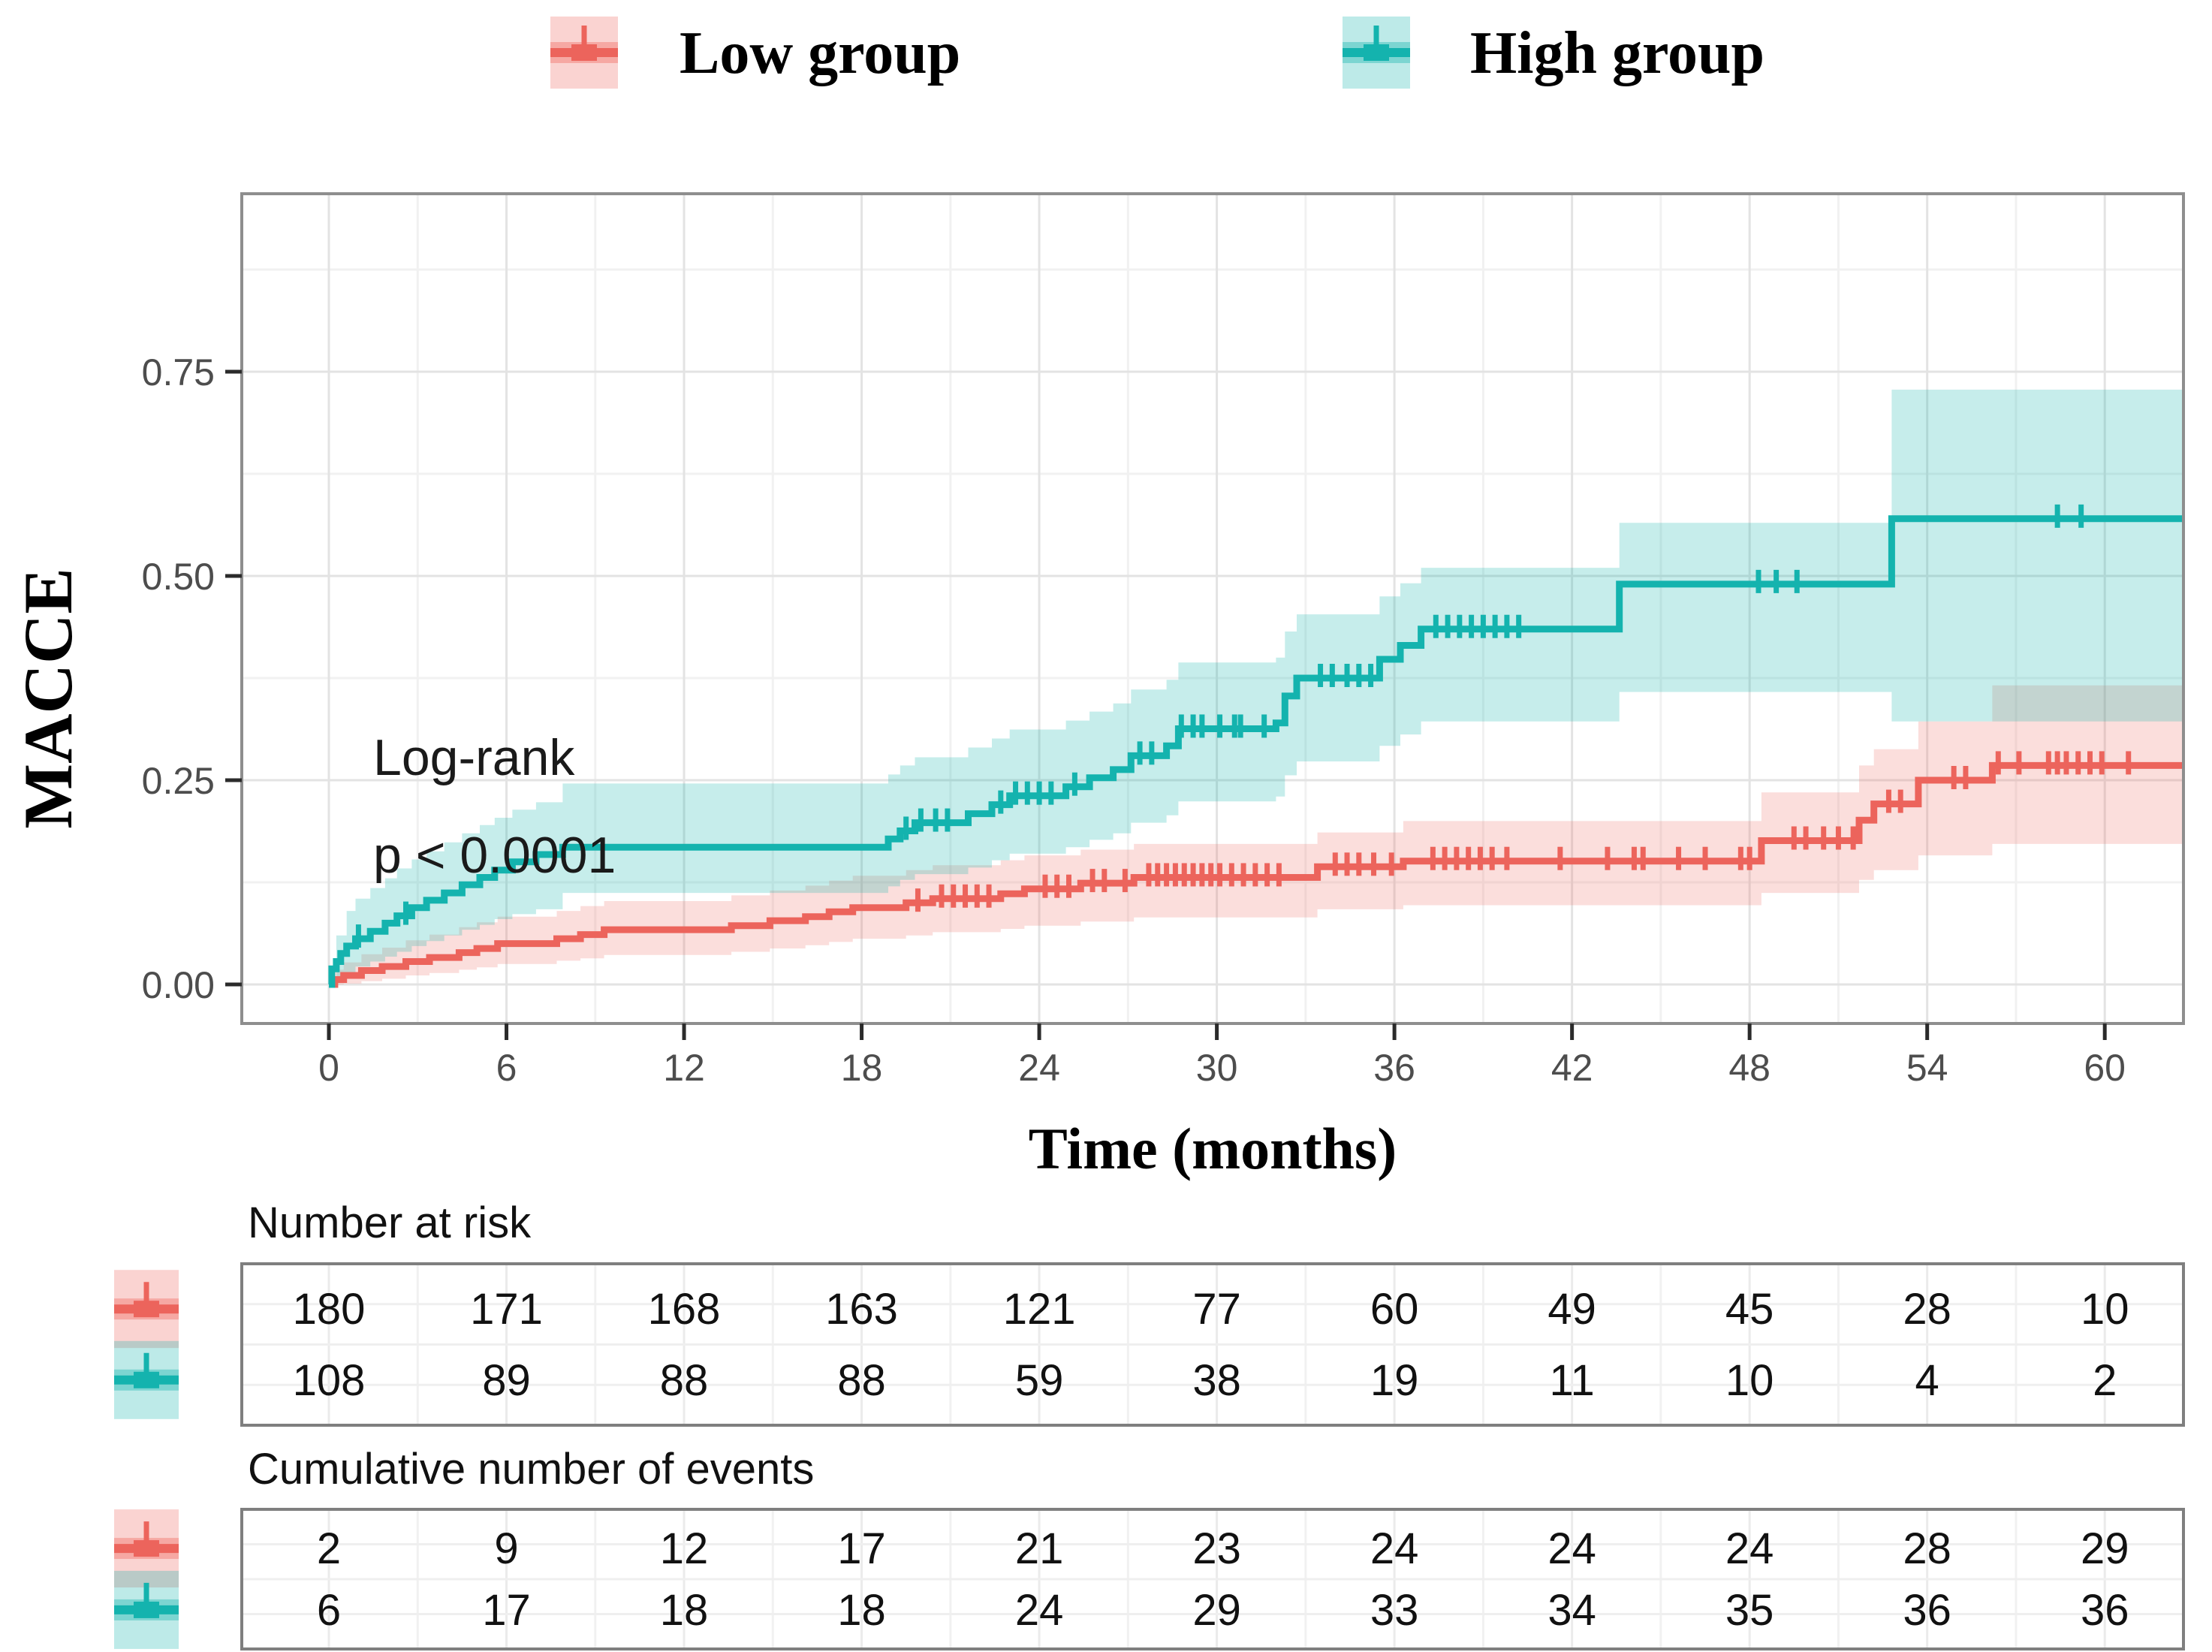  Describe the element at coordinates (1213, 1148) in the screenshot. I see `x-axis-title: Time (months)` at that location.